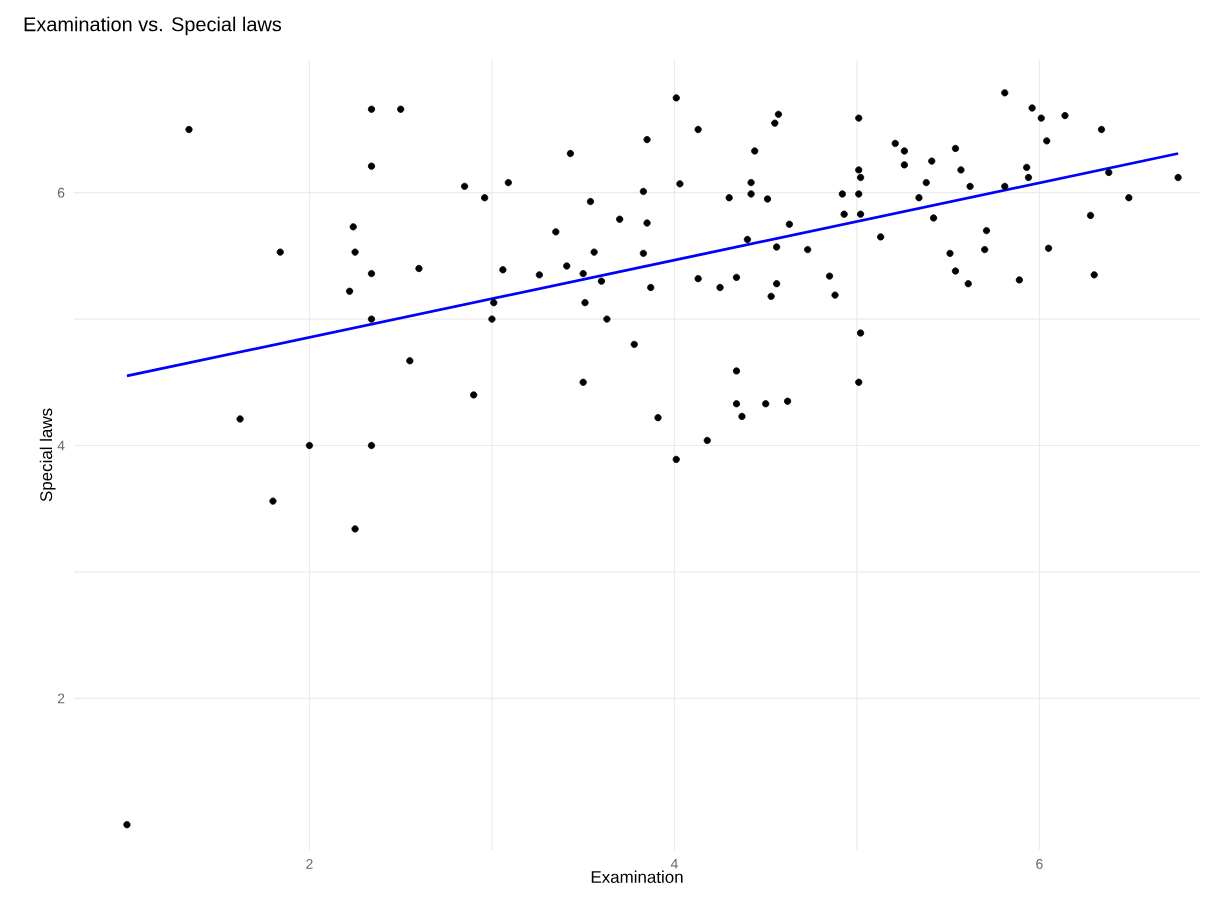  I want to click on x-axis-title: Examination, so click(637, 876).